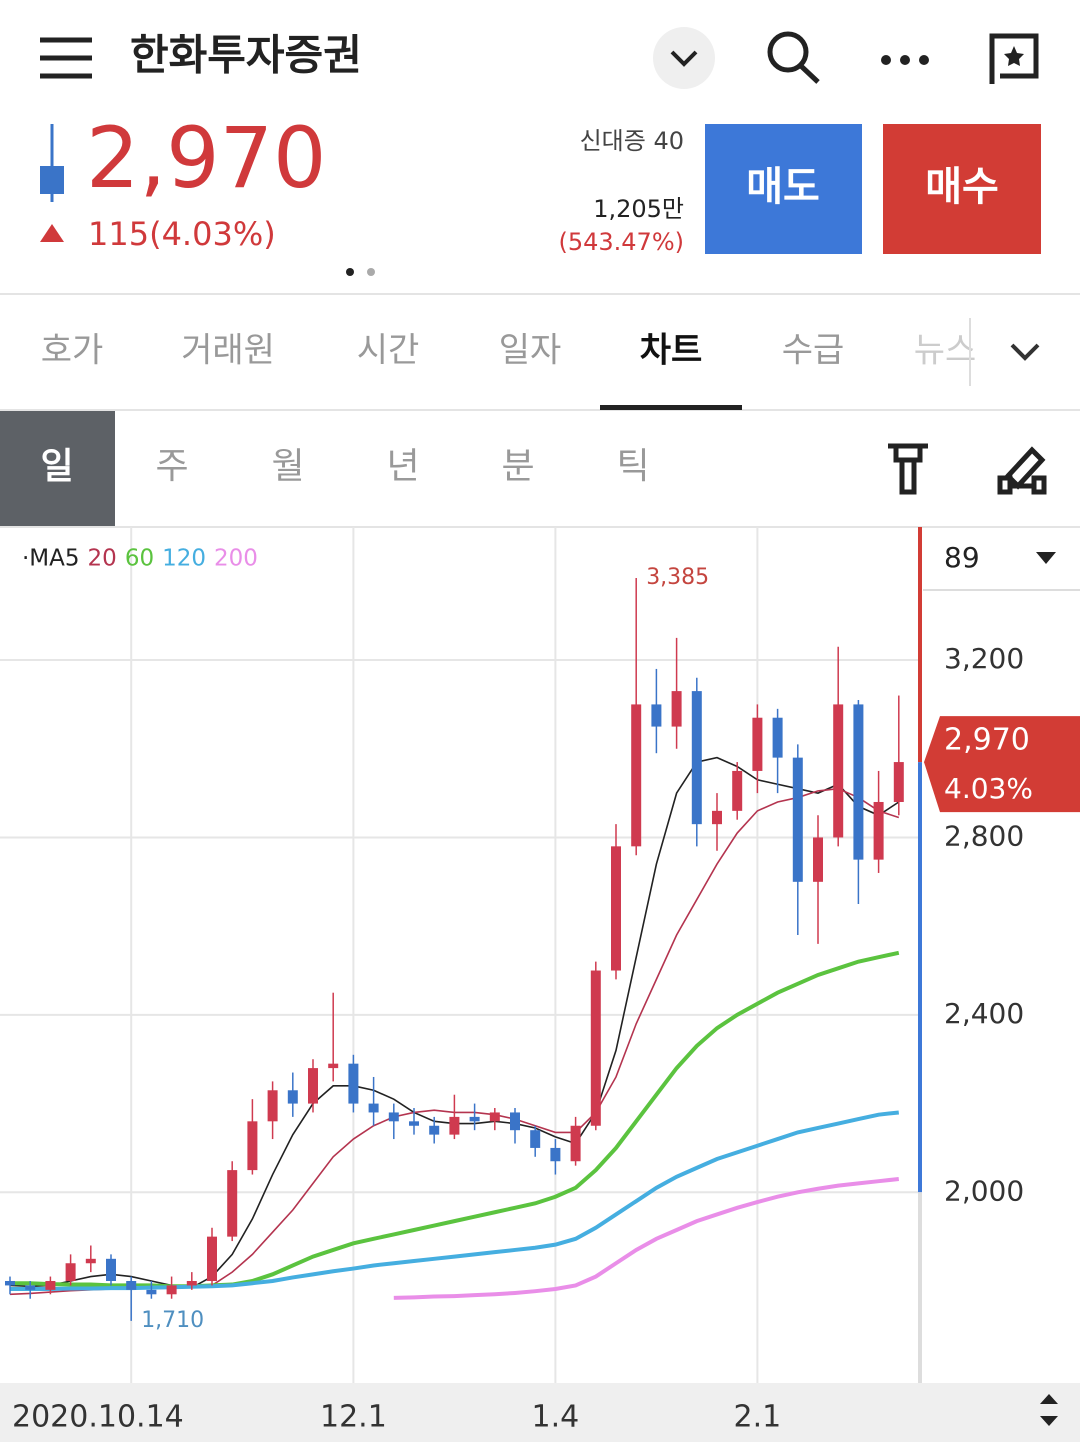 This screenshot has height=1442, width=1080. I want to click on legend-entry: 60, so click(139, 559).